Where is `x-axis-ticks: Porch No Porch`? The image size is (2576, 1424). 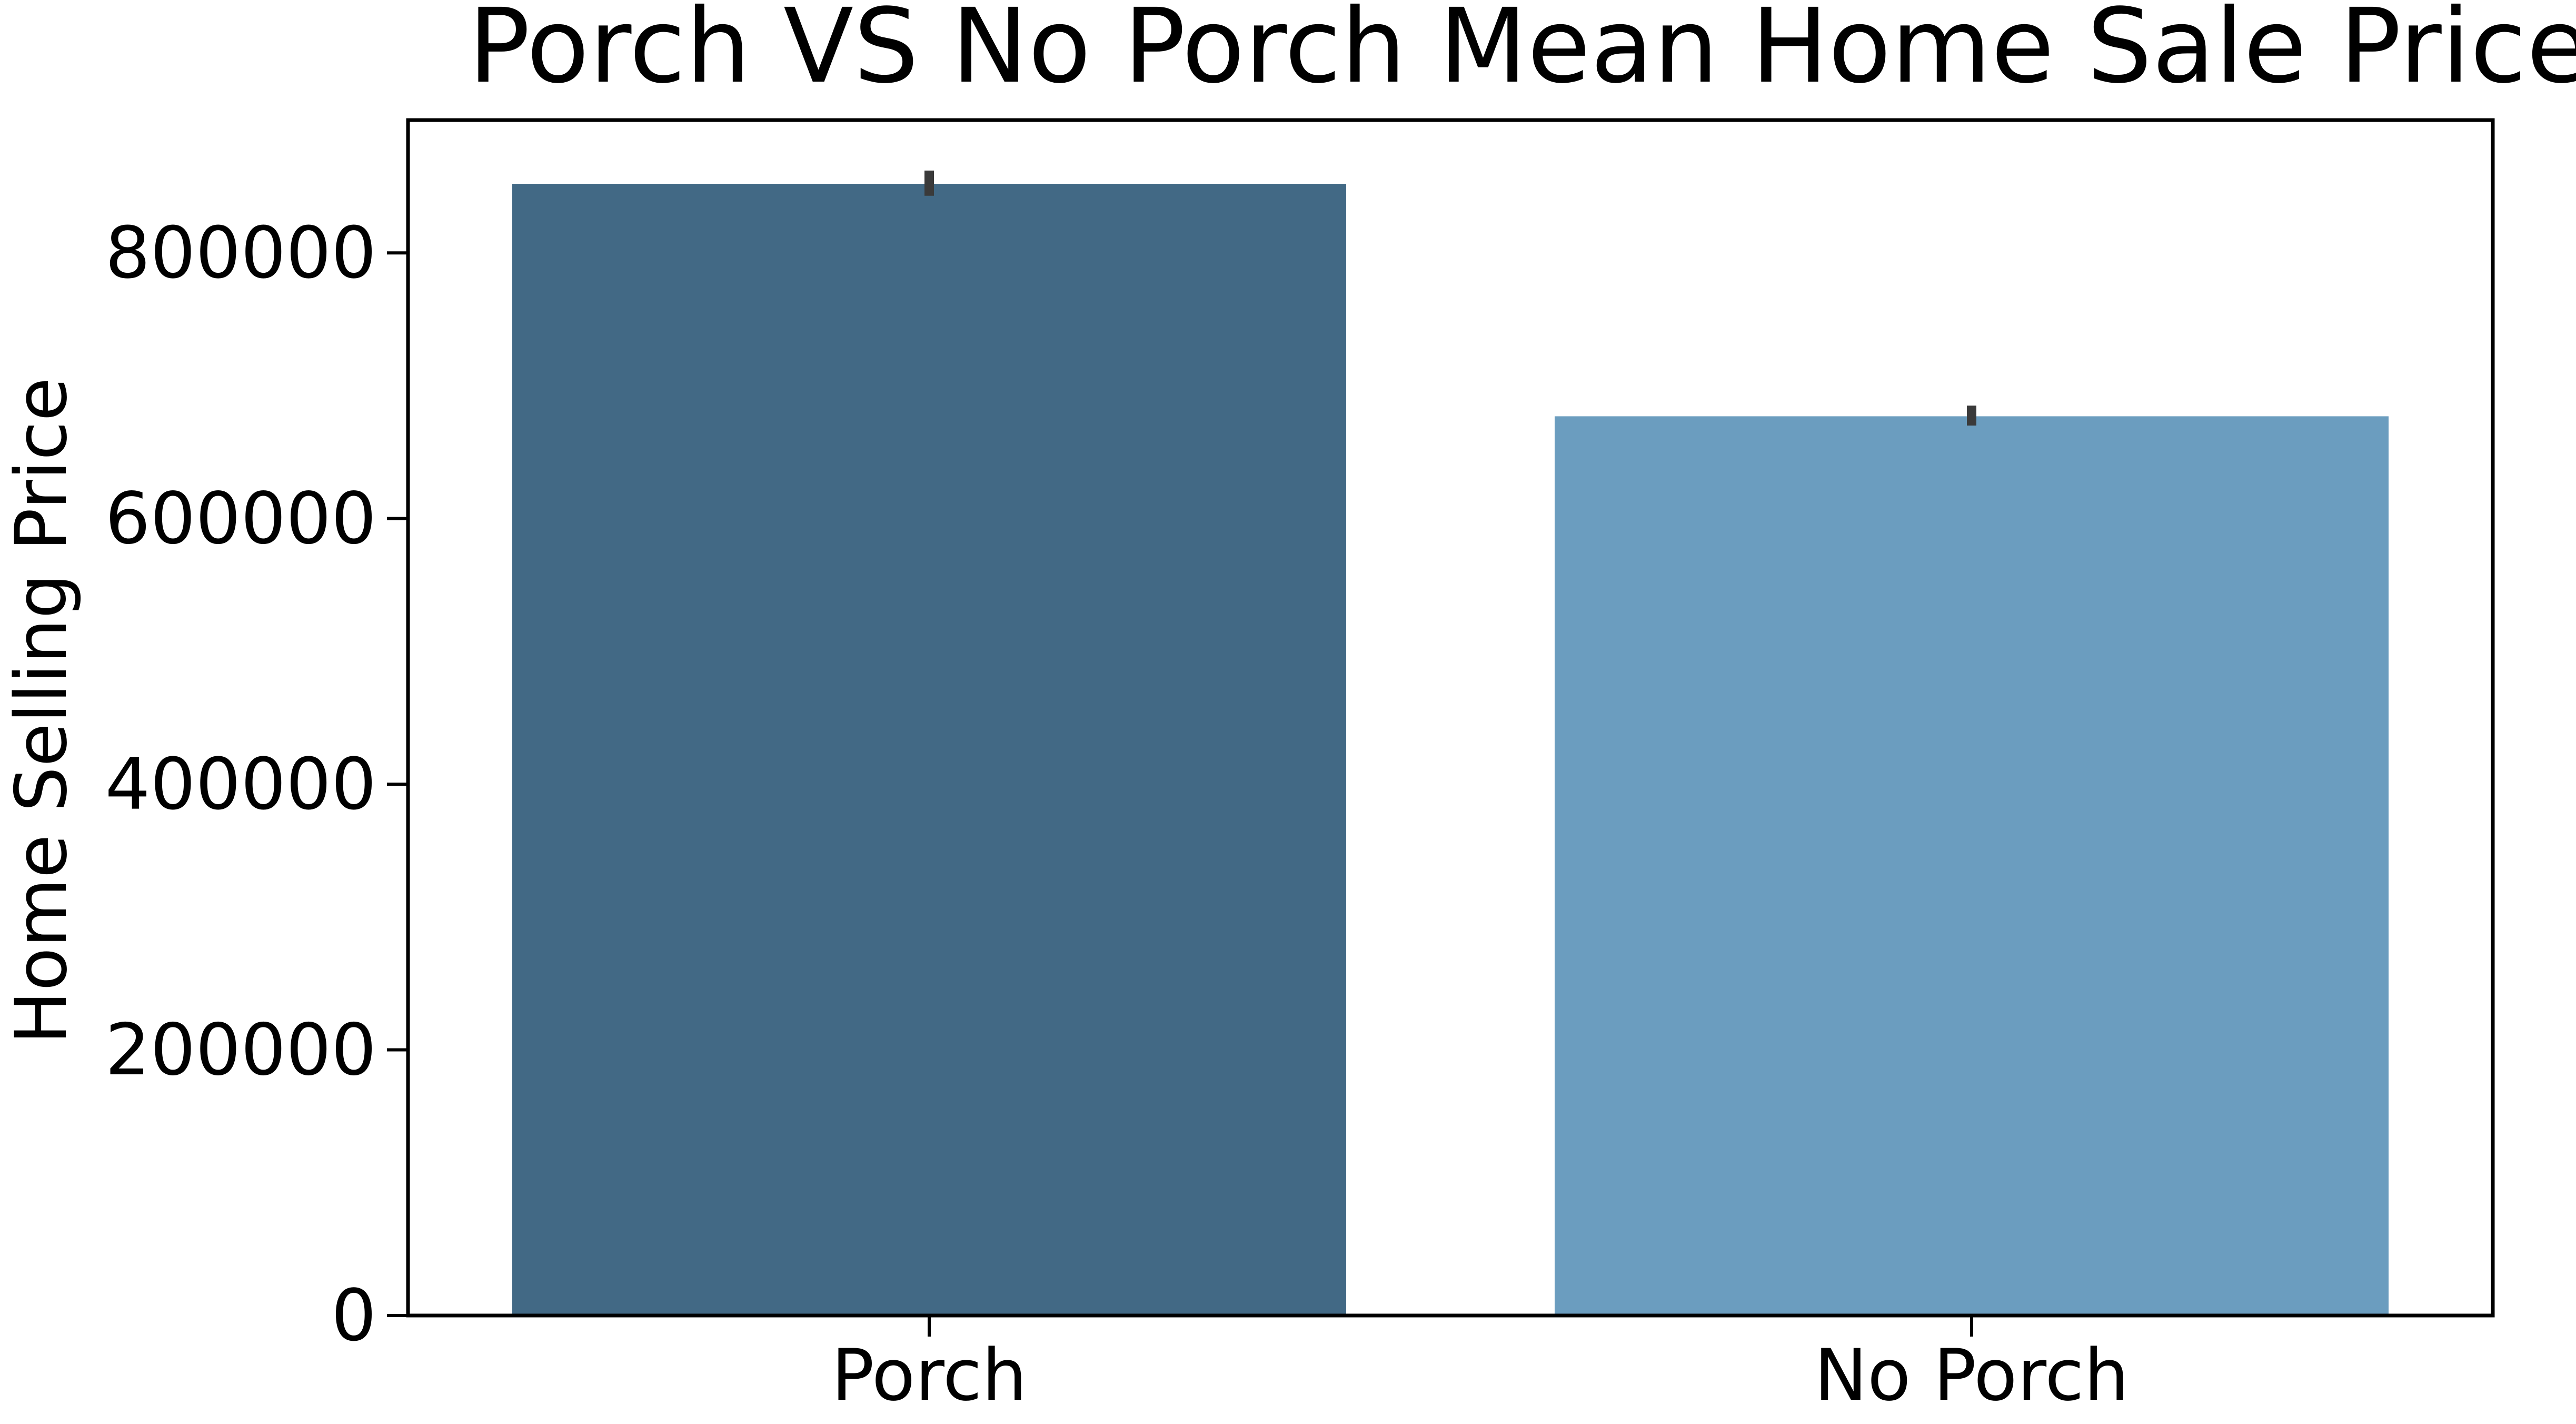 x-axis-ticks: Porch No Porch is located at coordinates (1480, 1366).